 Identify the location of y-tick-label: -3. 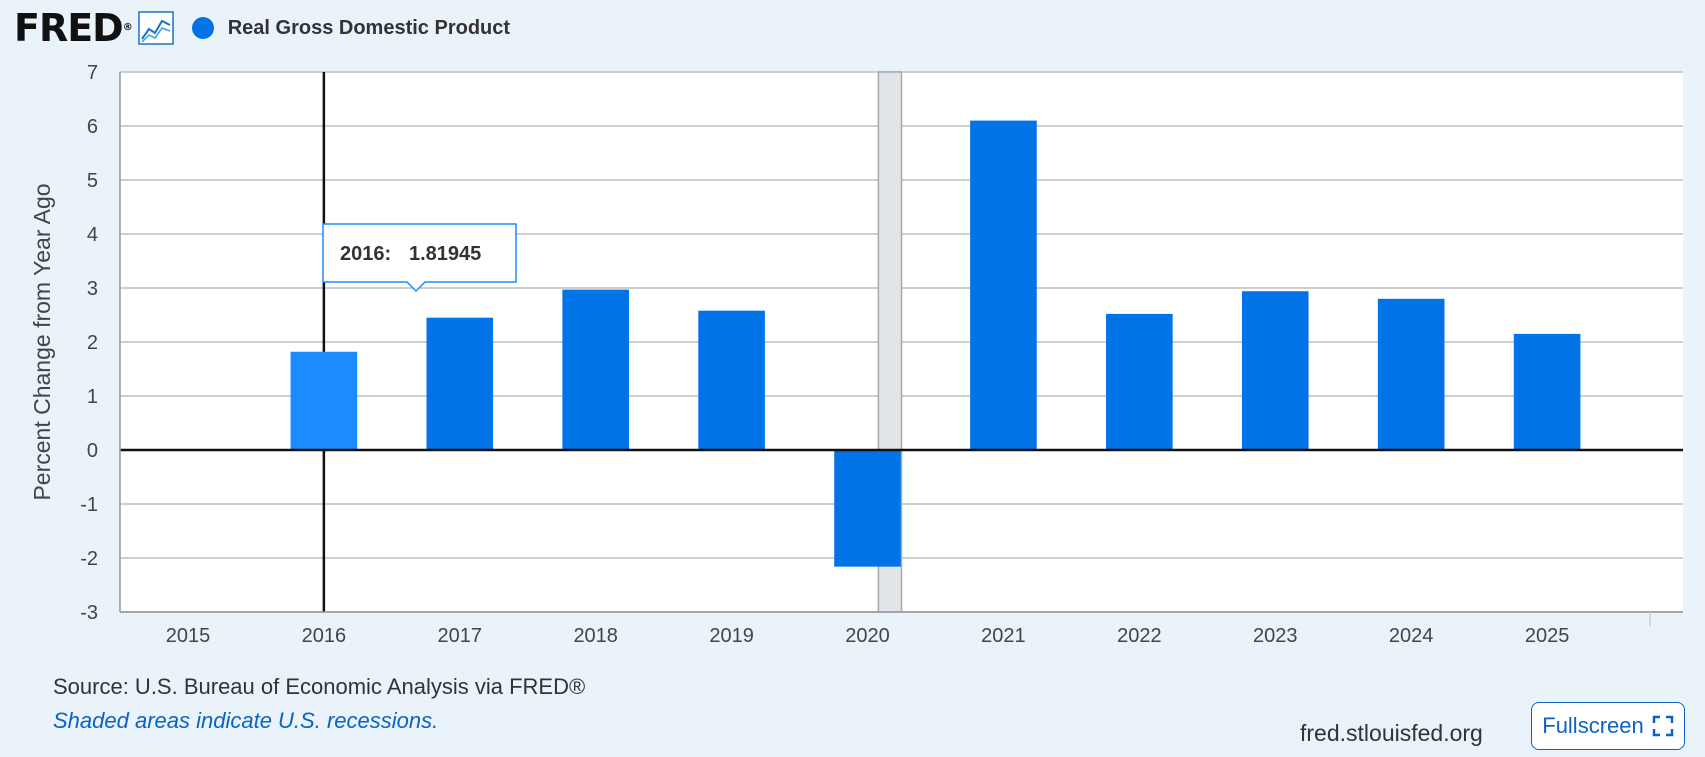
(89, 613).